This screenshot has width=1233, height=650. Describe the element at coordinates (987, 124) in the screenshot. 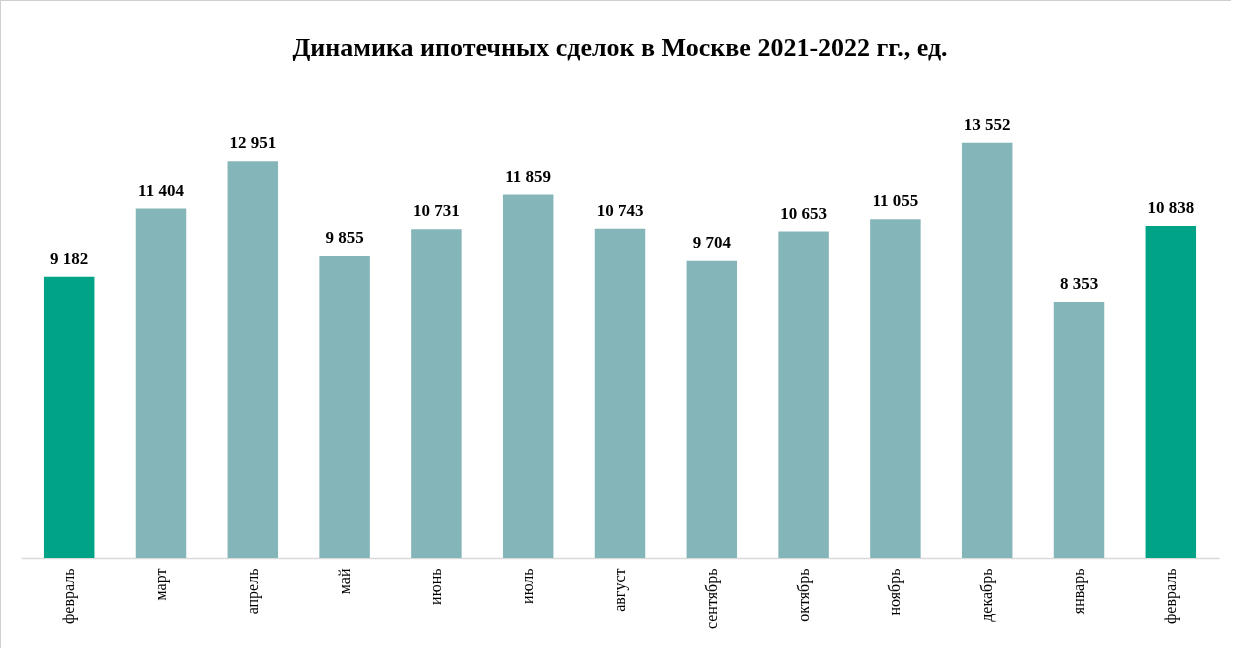

I see `data-label: 13 552` at that location.